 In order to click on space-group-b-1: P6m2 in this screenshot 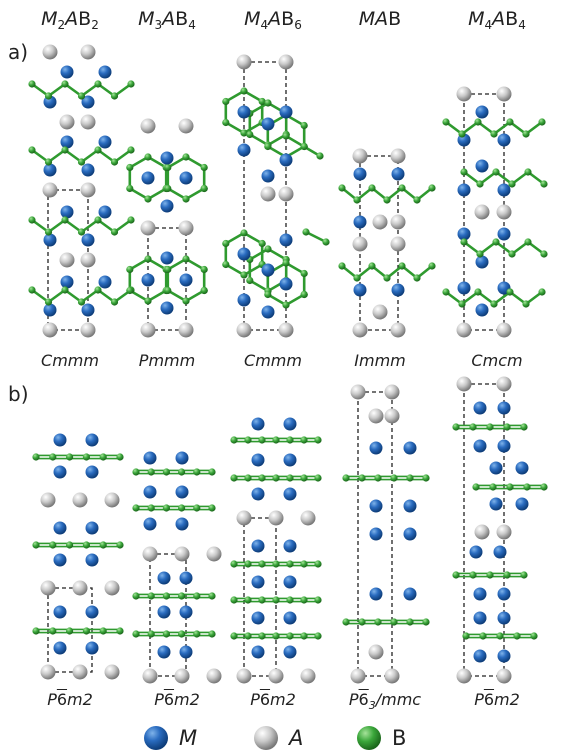, I will do `click(70, 699)`.